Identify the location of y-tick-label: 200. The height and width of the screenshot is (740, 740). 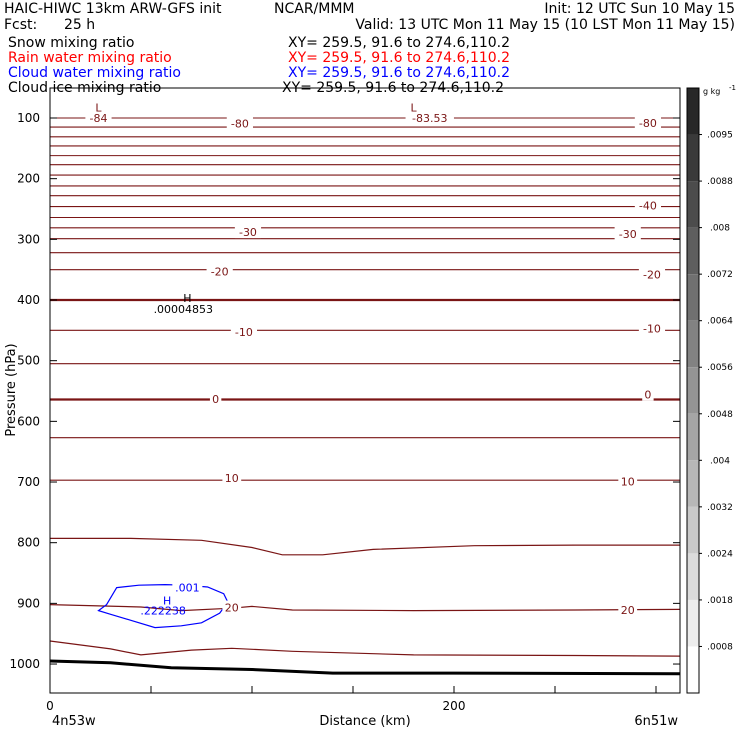
(28, 179).